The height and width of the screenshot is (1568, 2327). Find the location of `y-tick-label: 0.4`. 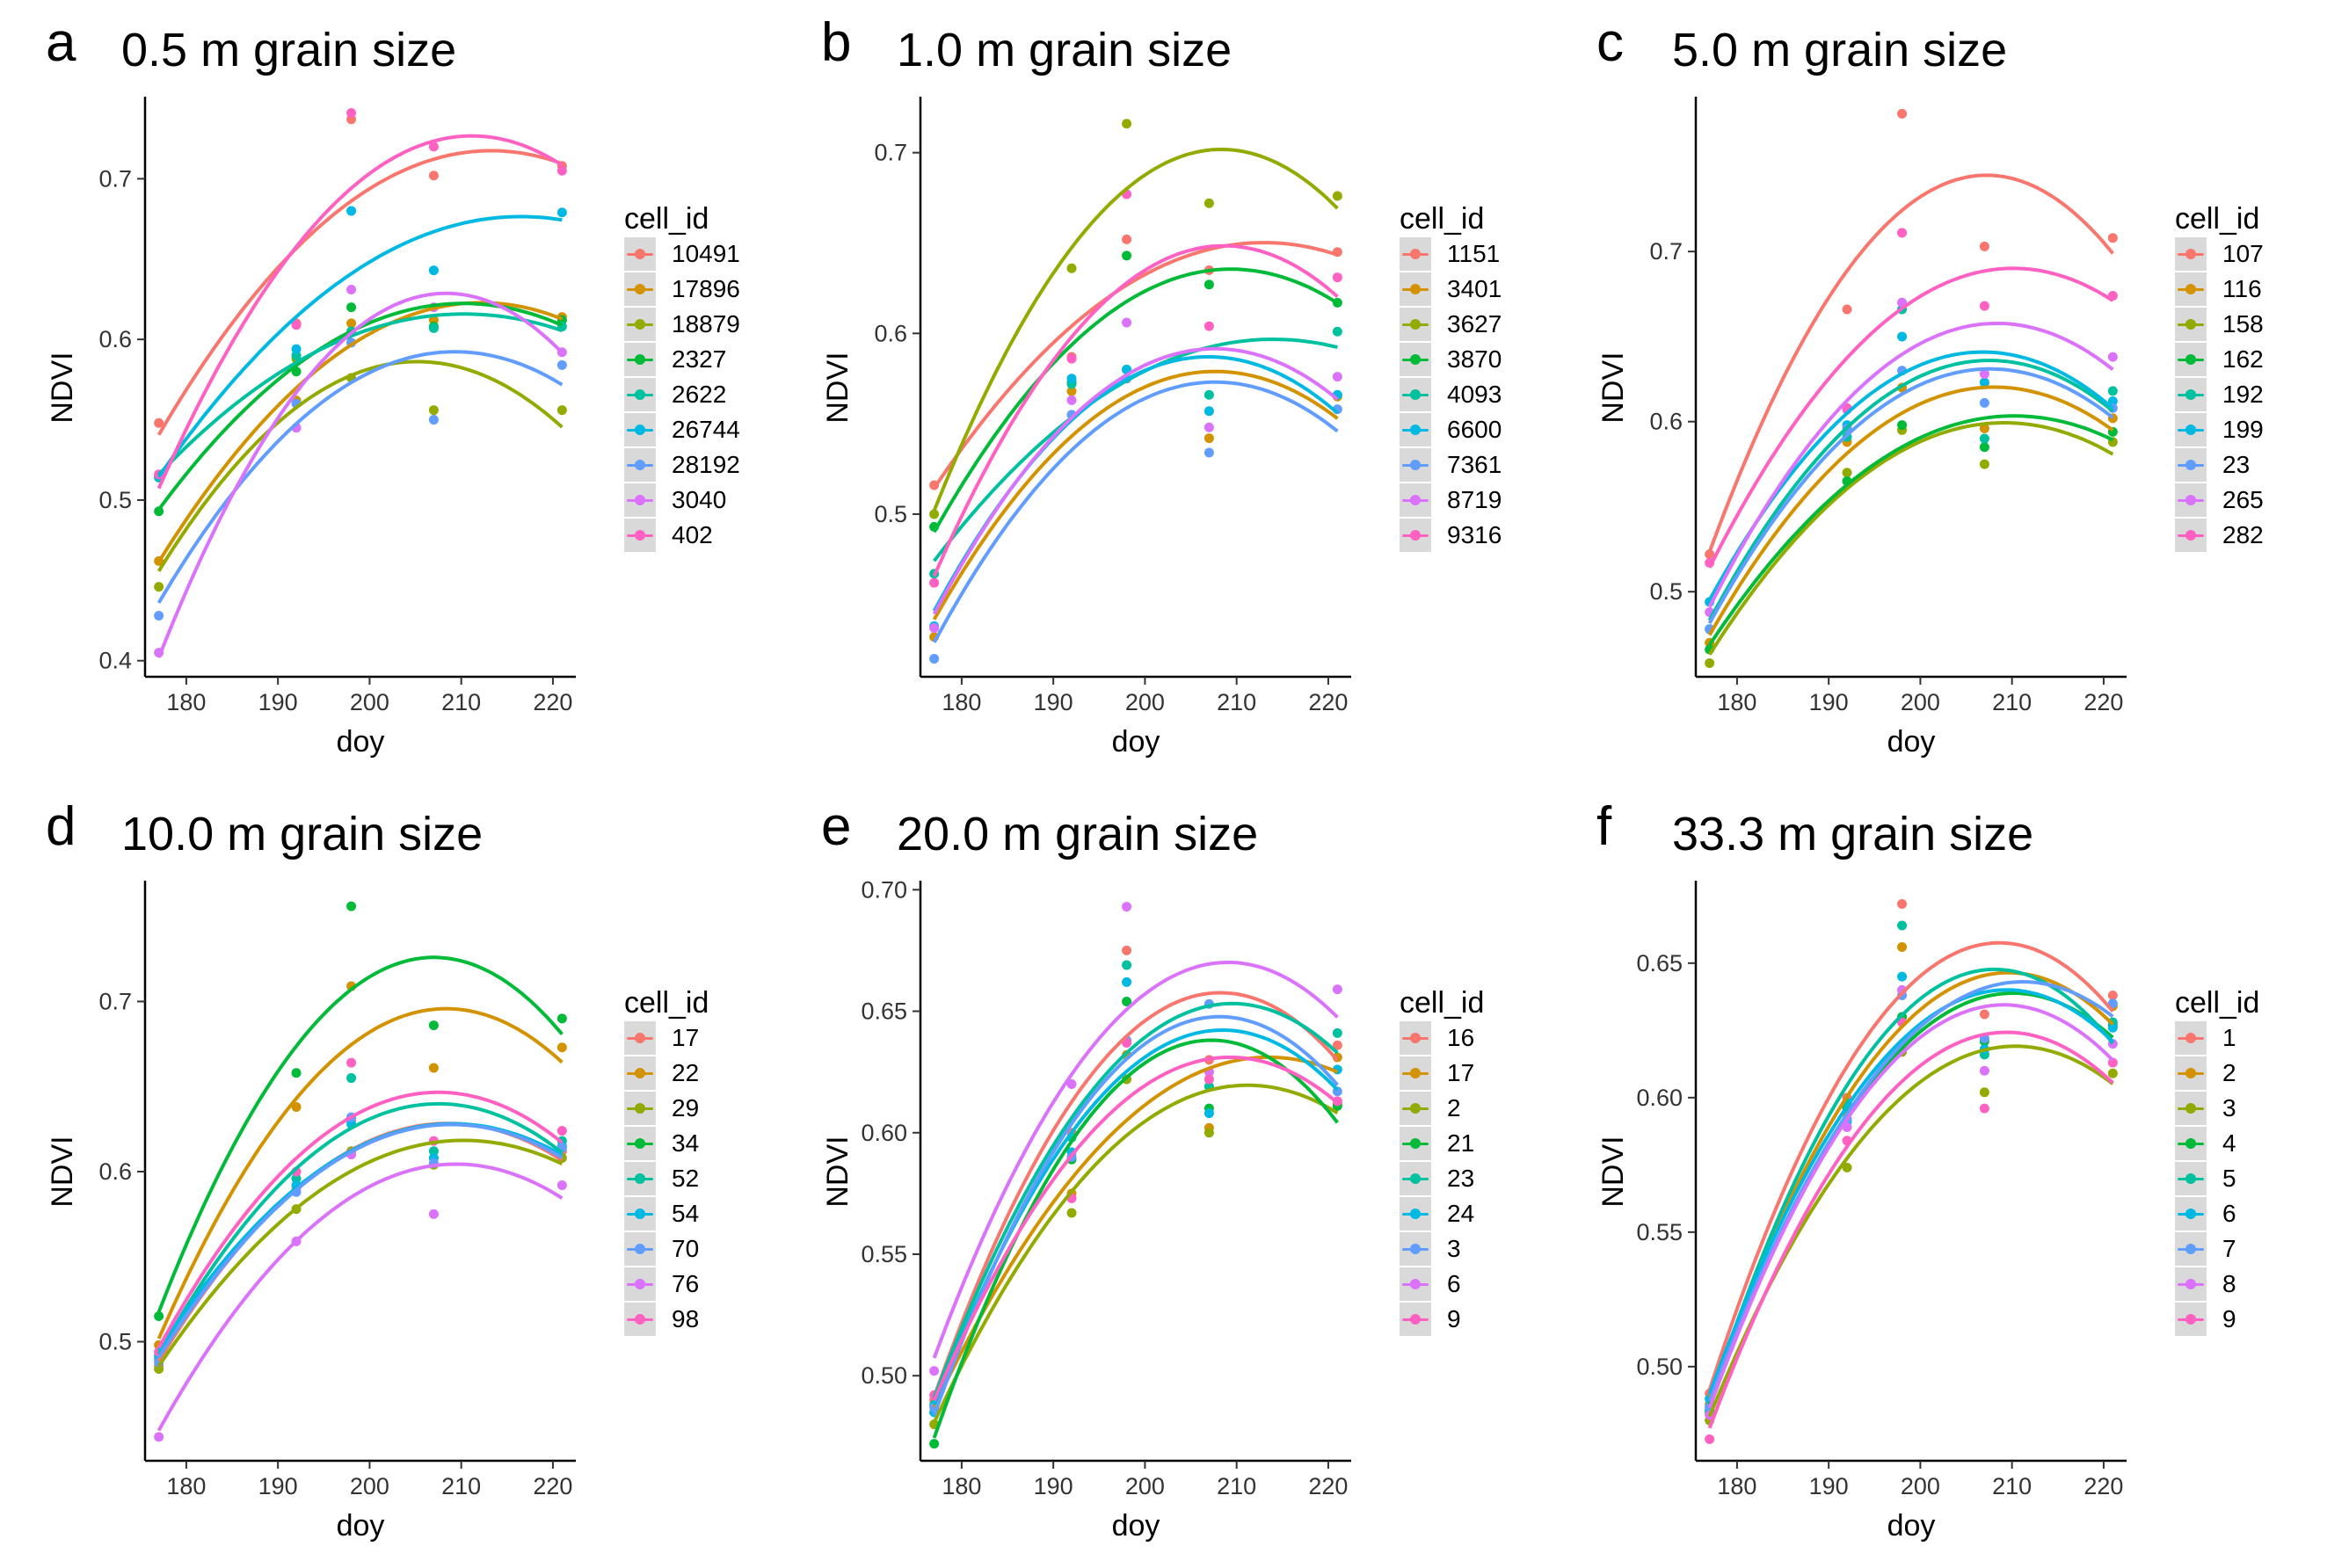

y-tick-label: 0.4 is located at coordinates (115, 661).